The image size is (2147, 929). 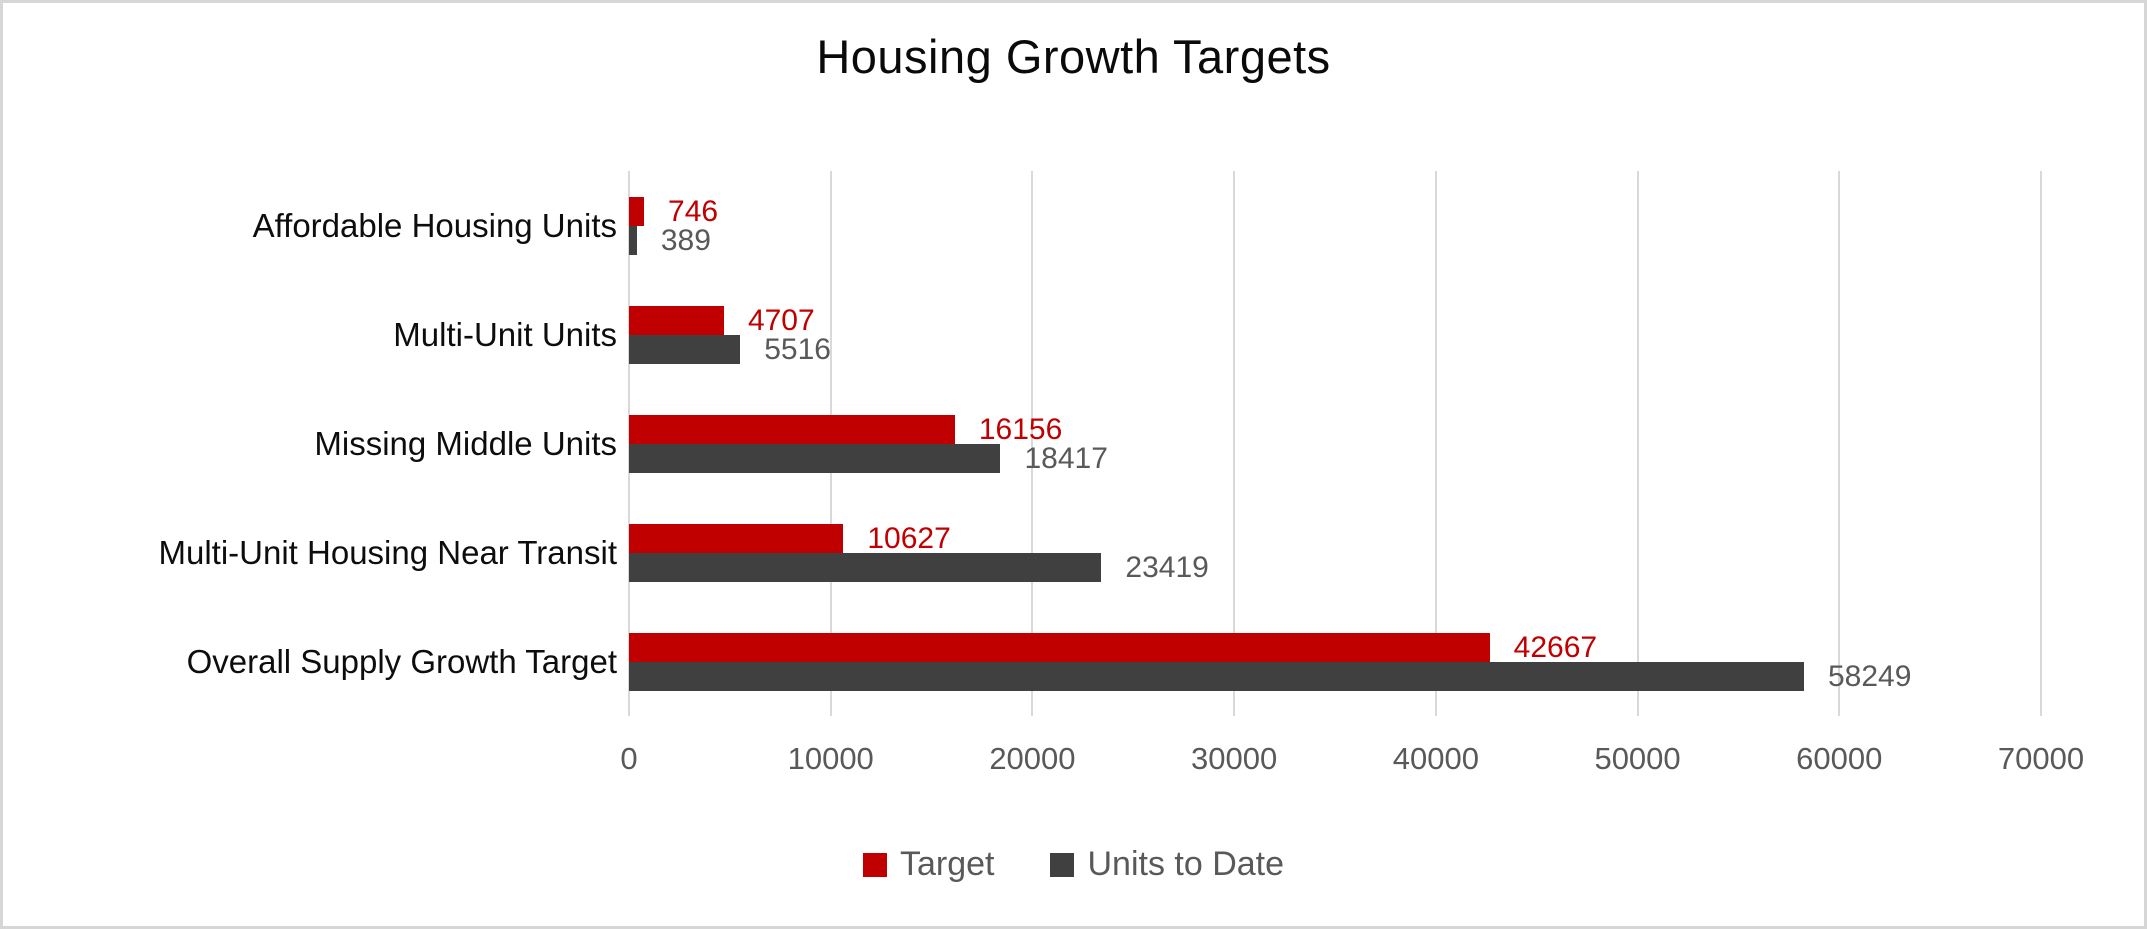 I want to click on legend-label: Units to Date, so click(x=1186, y=864).